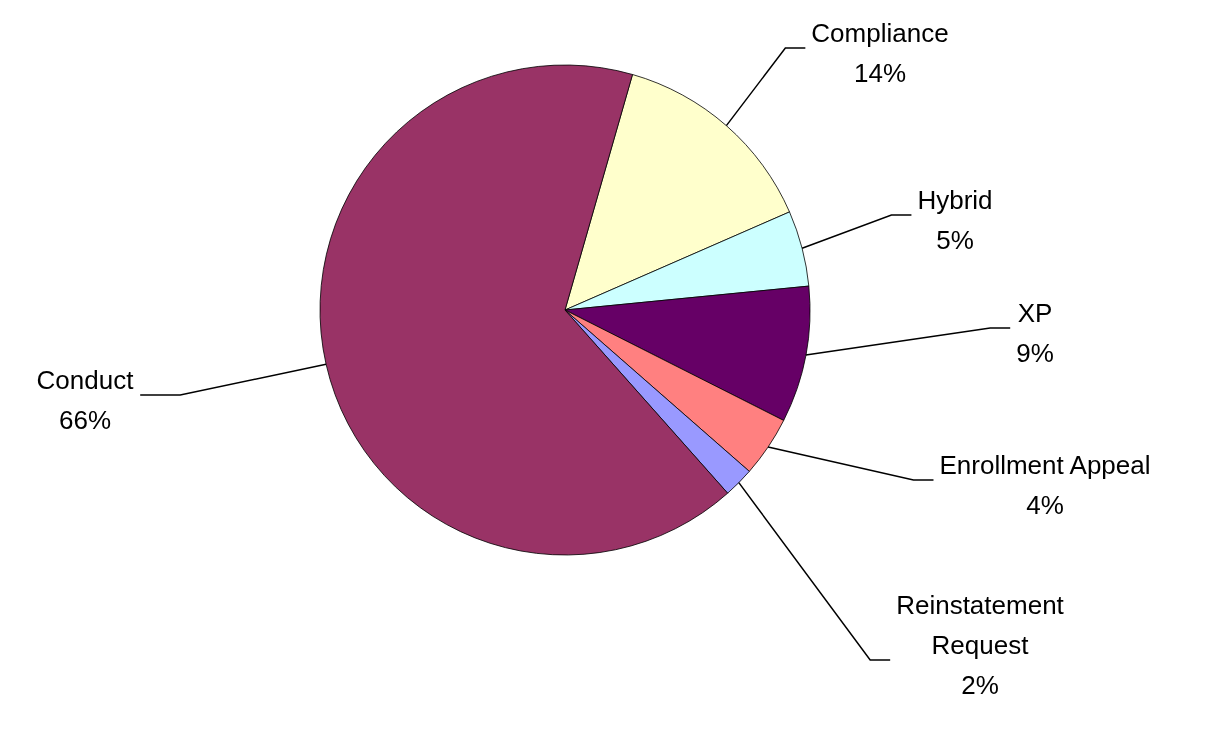 The width and height of the screenshot is (1212, 729). I want to click on data-label: 14%, so click(880, 73).